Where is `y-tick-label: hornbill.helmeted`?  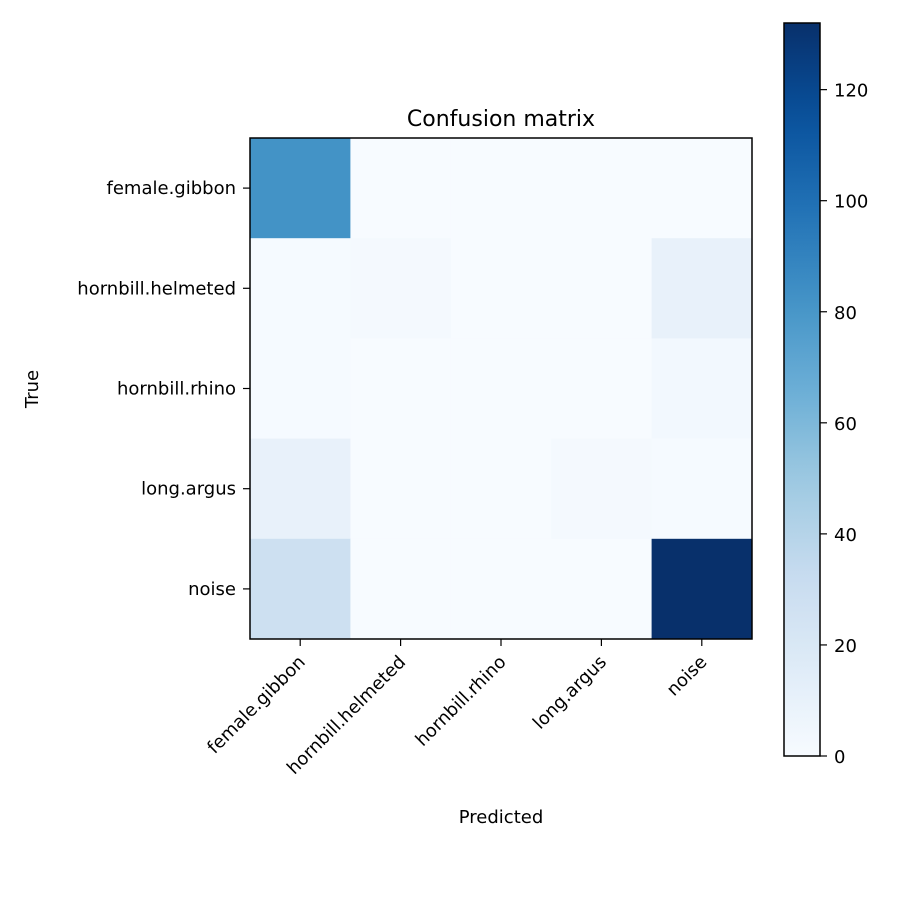 y-tick-label: hornbill.helmeted is located at coordinates (156, 288).